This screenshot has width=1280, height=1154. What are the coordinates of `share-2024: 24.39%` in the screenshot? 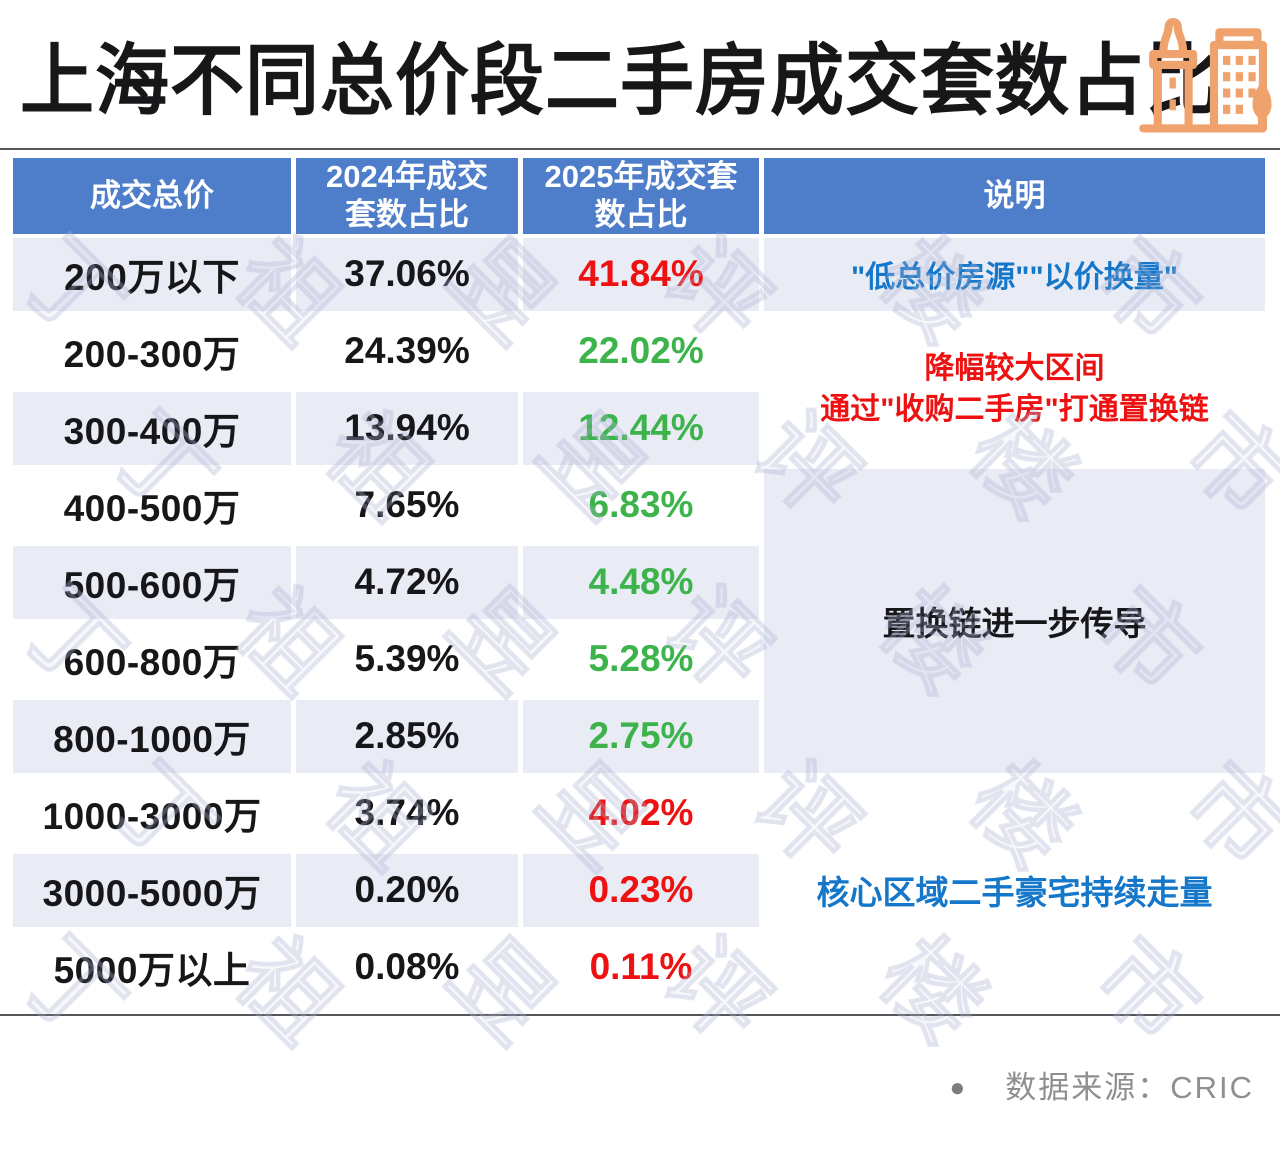 It's located at (407, 351).